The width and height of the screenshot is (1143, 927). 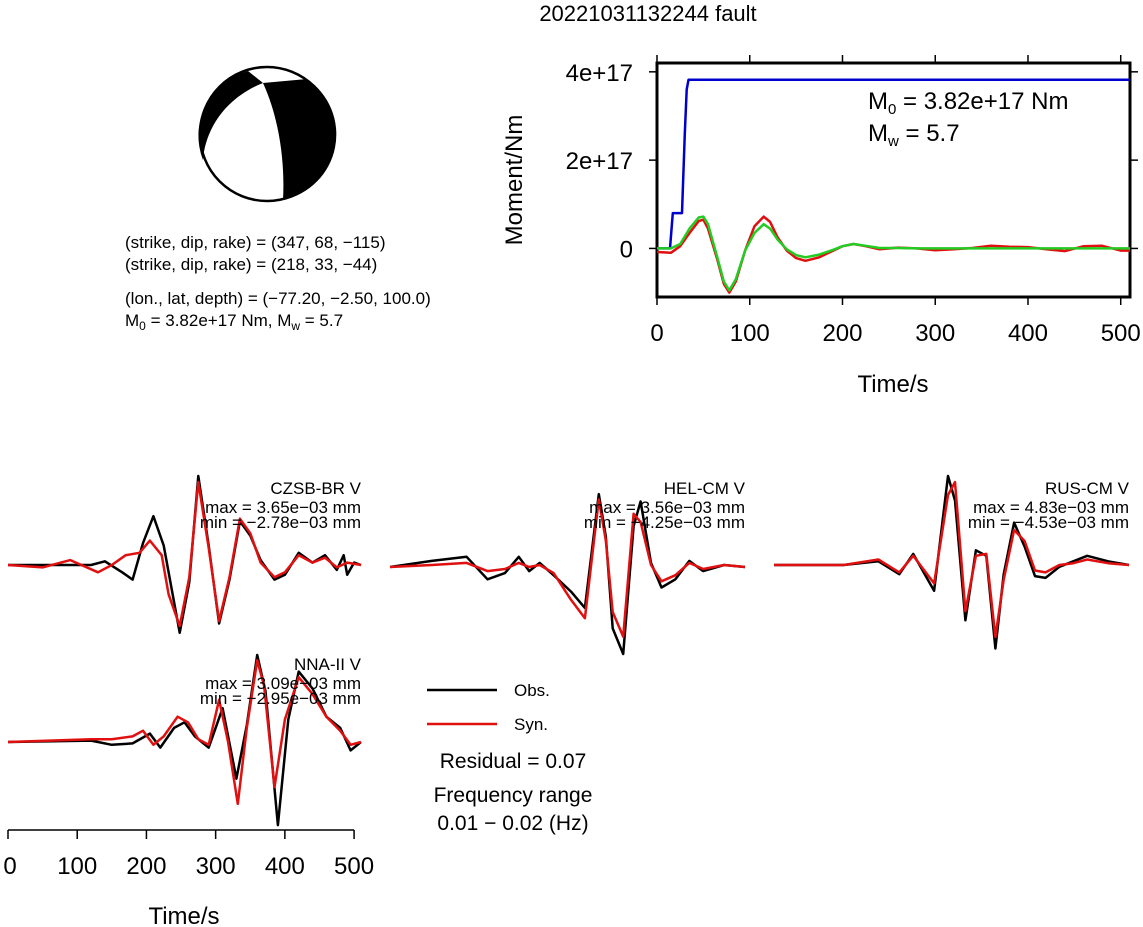 What do you see at coordinates (512, 823) in the screenshot?
I see `frequency-range-value: 0.01 − 0.02 (Hz)` at bounding box center [512, 823].